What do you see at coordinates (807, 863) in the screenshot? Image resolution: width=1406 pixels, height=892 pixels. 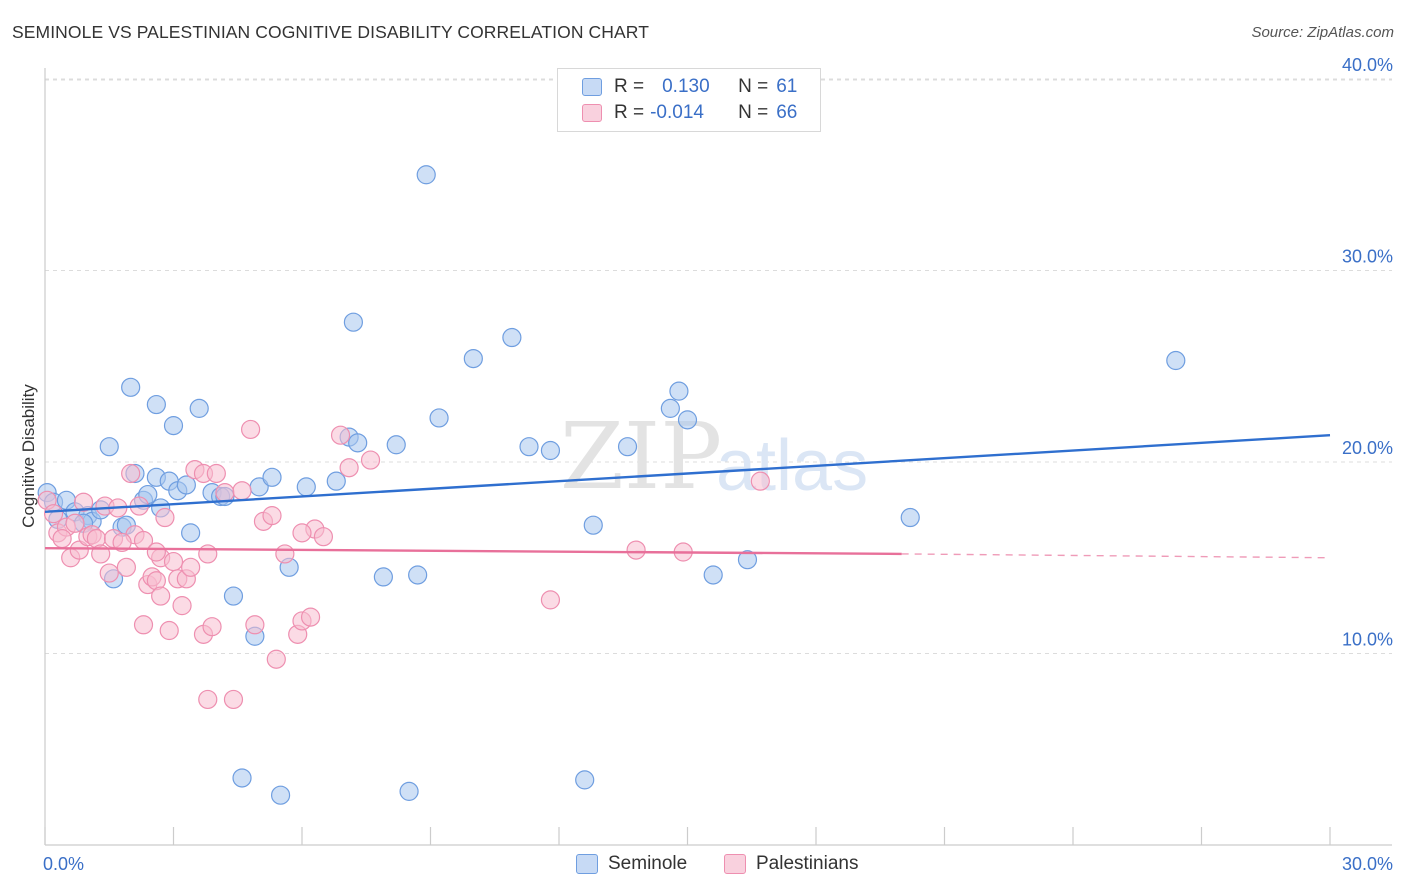 I see `palestinians-label: Palestinians` at bounding box center [807, 863].